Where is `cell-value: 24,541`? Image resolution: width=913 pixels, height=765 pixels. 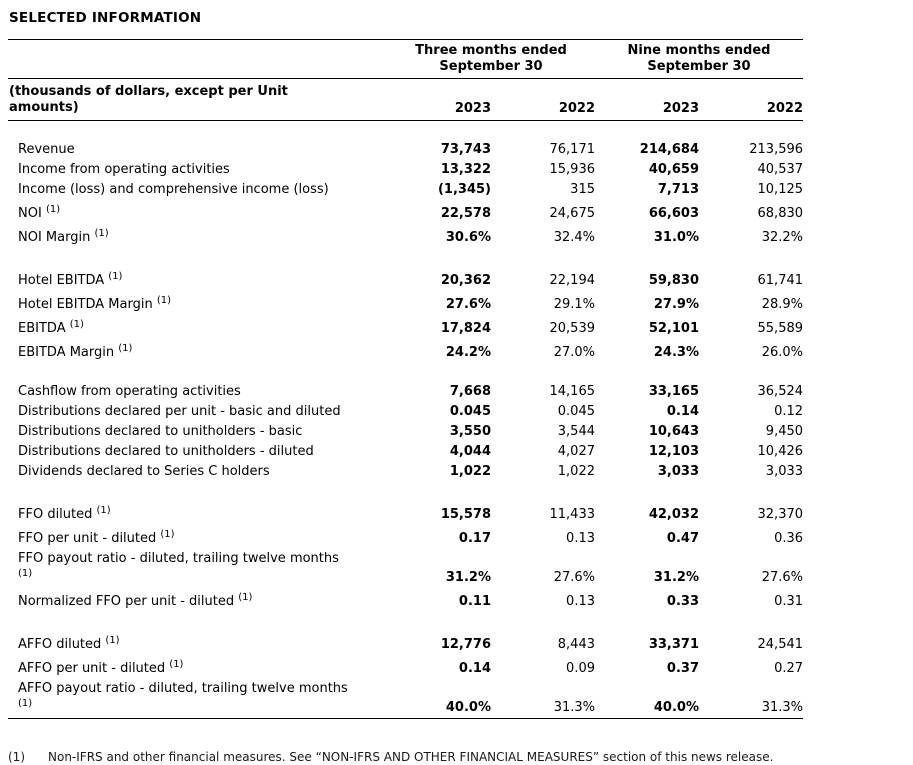 cell-value: 24,541 is located at coordinates (780, 644).